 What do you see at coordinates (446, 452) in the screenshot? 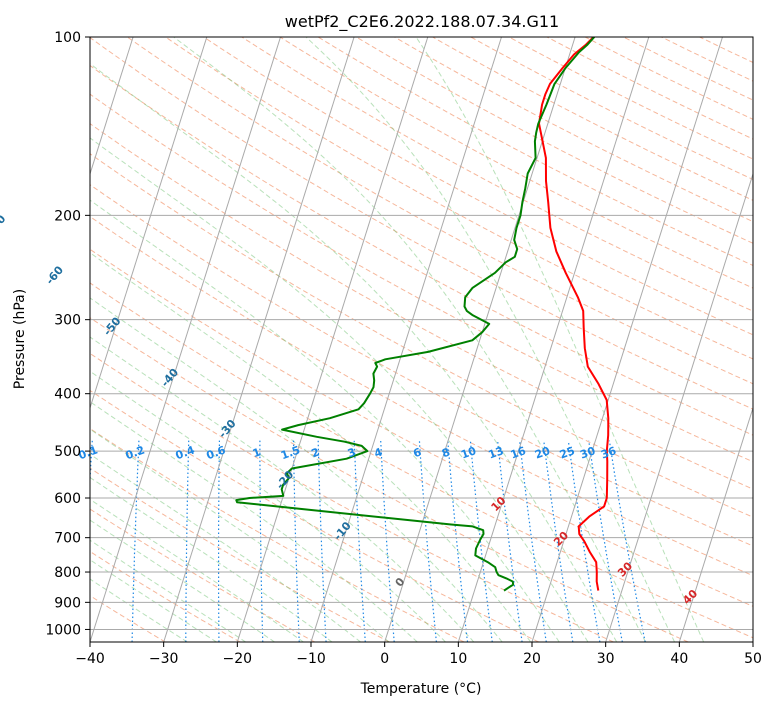
I see `mixing-ratio-label: 8` at bounding box center [446, 452].